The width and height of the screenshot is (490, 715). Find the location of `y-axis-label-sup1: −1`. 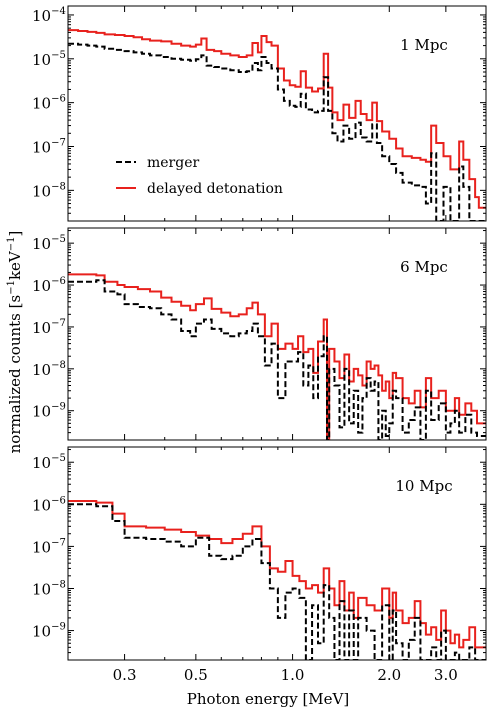

y-axis-label-sup1: −1 is located at coordinates (11, 287).